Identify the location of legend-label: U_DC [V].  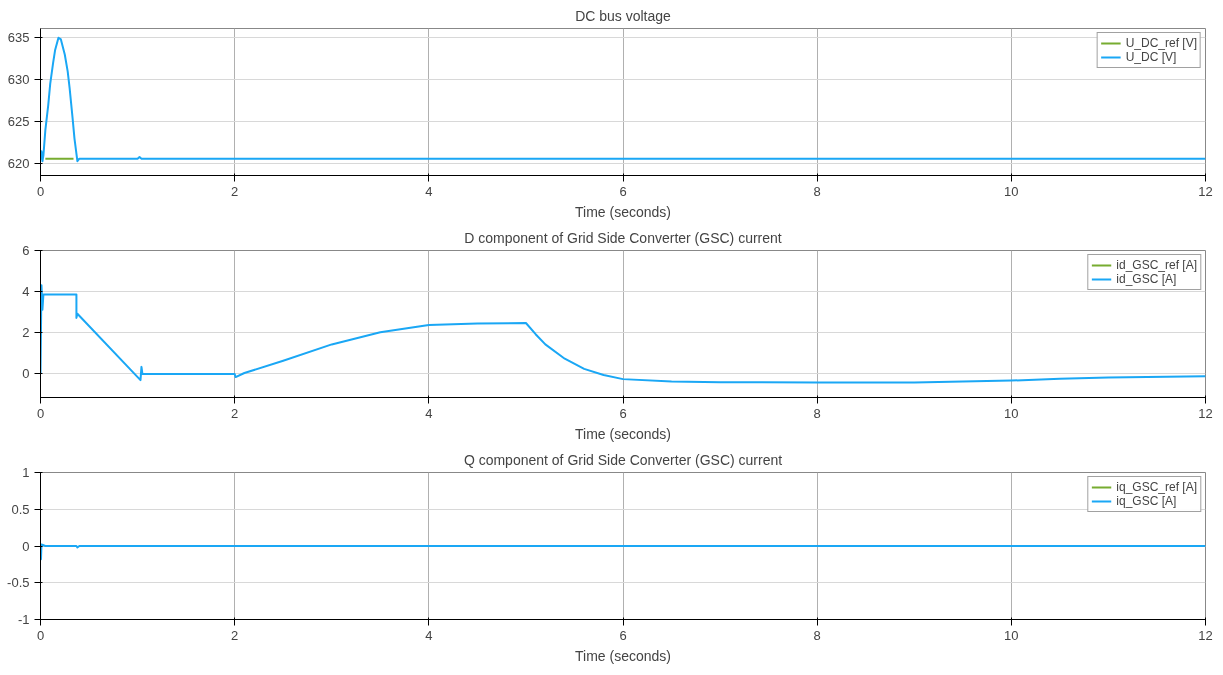
(1151, 57).